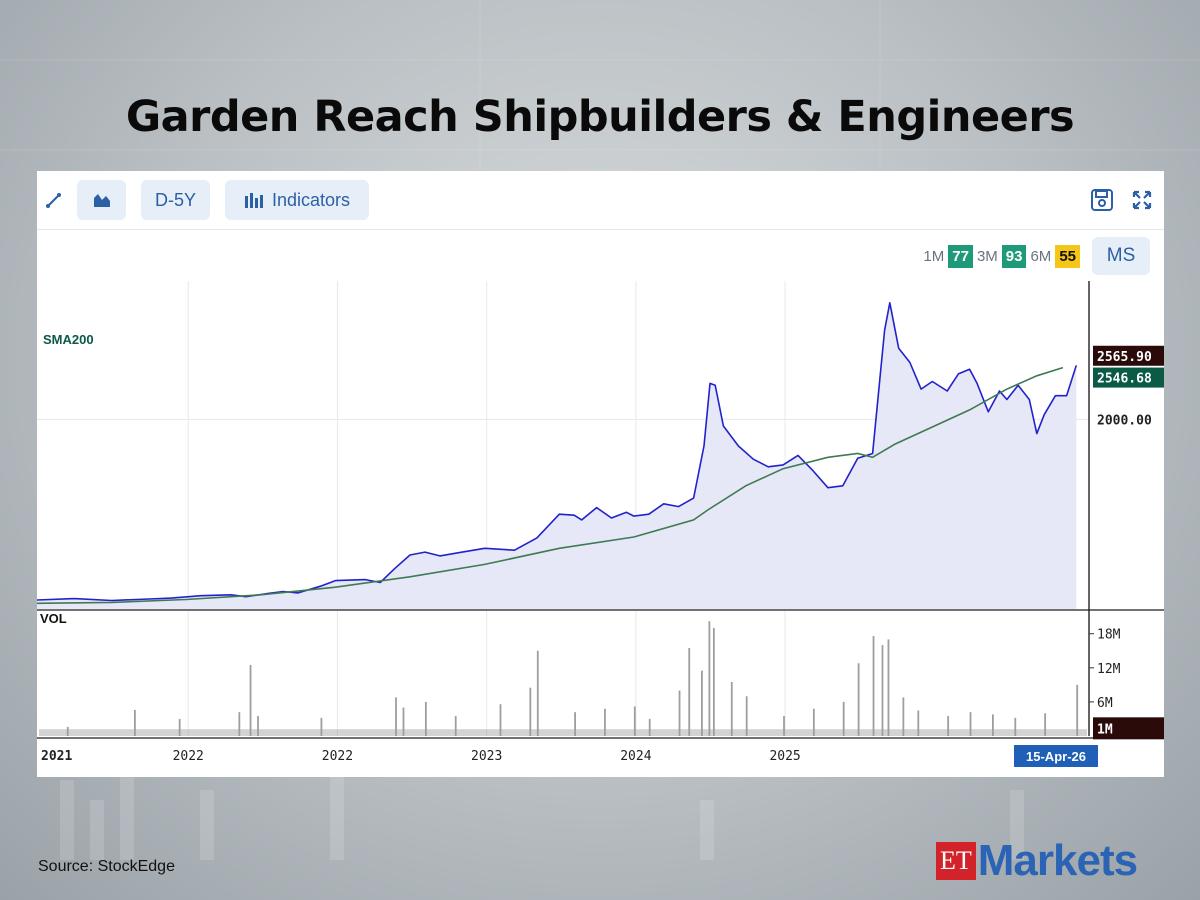  Describe the element at coordinates (1124, 379) in the screenshot. I see `price-badge-label: 2546.68` at that location.